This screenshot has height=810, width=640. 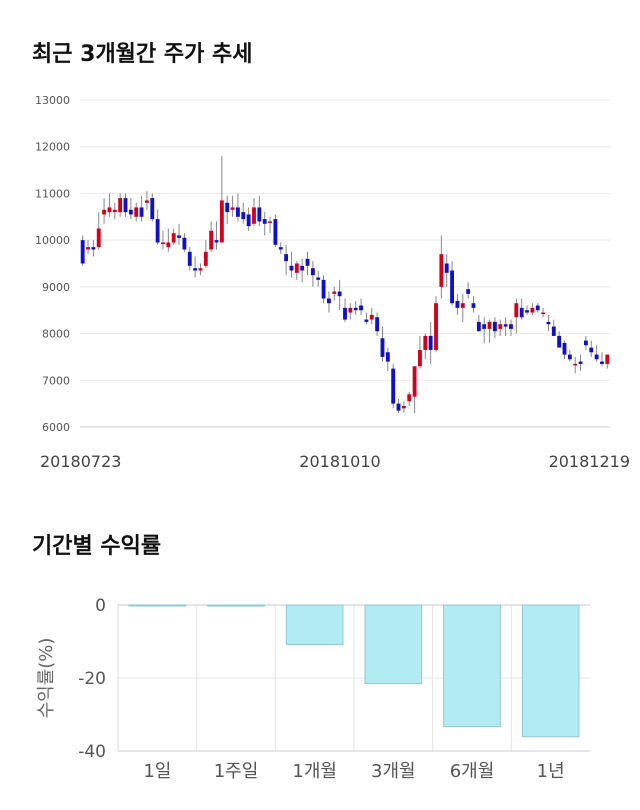 I want to click on y-tick-label: -20, so click(x=92, y=679).